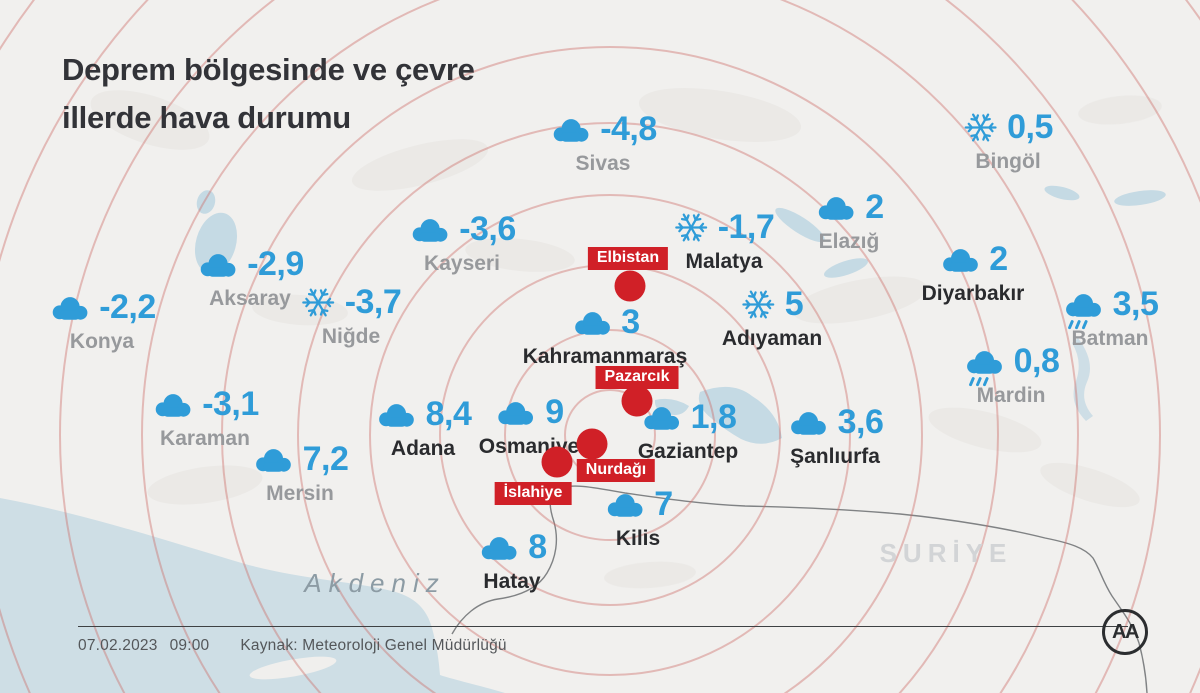 This screenshot has height=693, width=1200. Describe the element at coordinates (973, 293) in the screenshot. I see `city-label: Diyarbakır` at that location.